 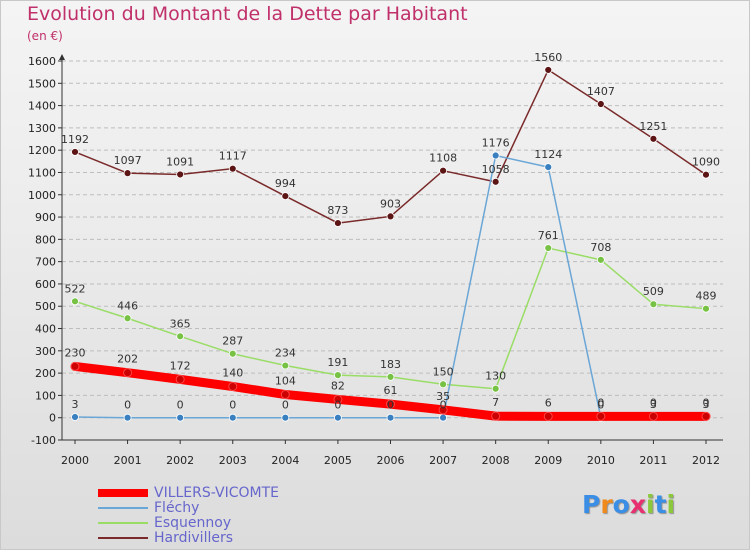 I want to click on data-label: 234, so click(x=285, y=353).